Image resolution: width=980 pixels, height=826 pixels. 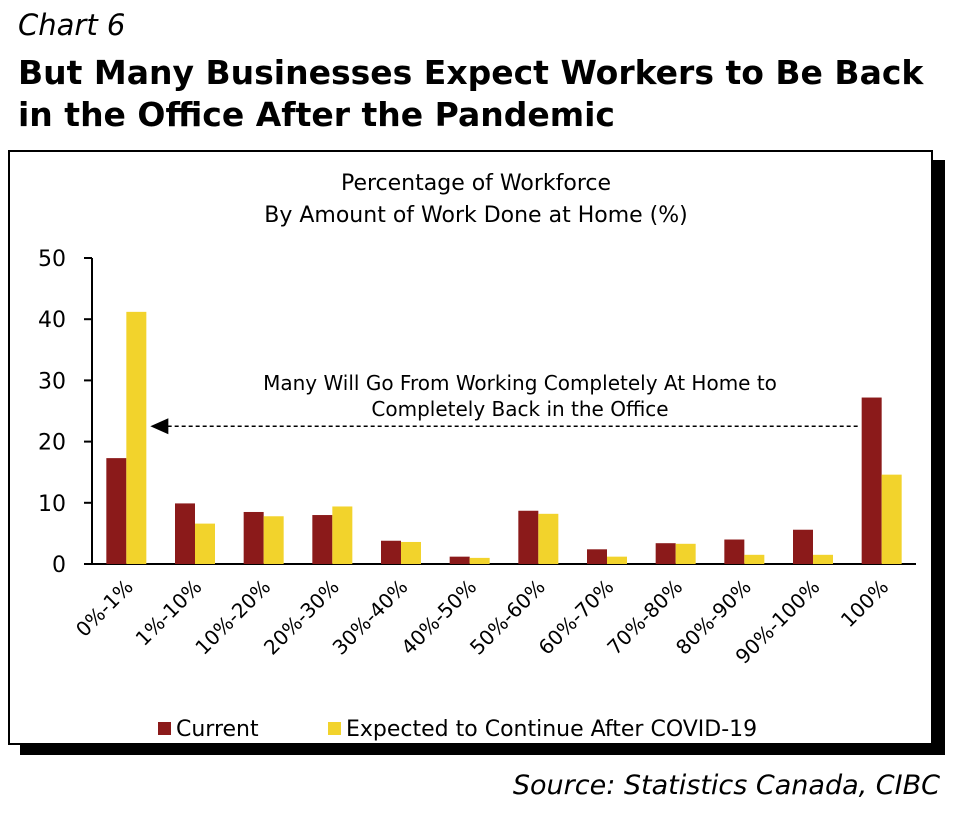 I want to click on annotation-line-2: Completely Back in the Office, so click(x=519, y=409).